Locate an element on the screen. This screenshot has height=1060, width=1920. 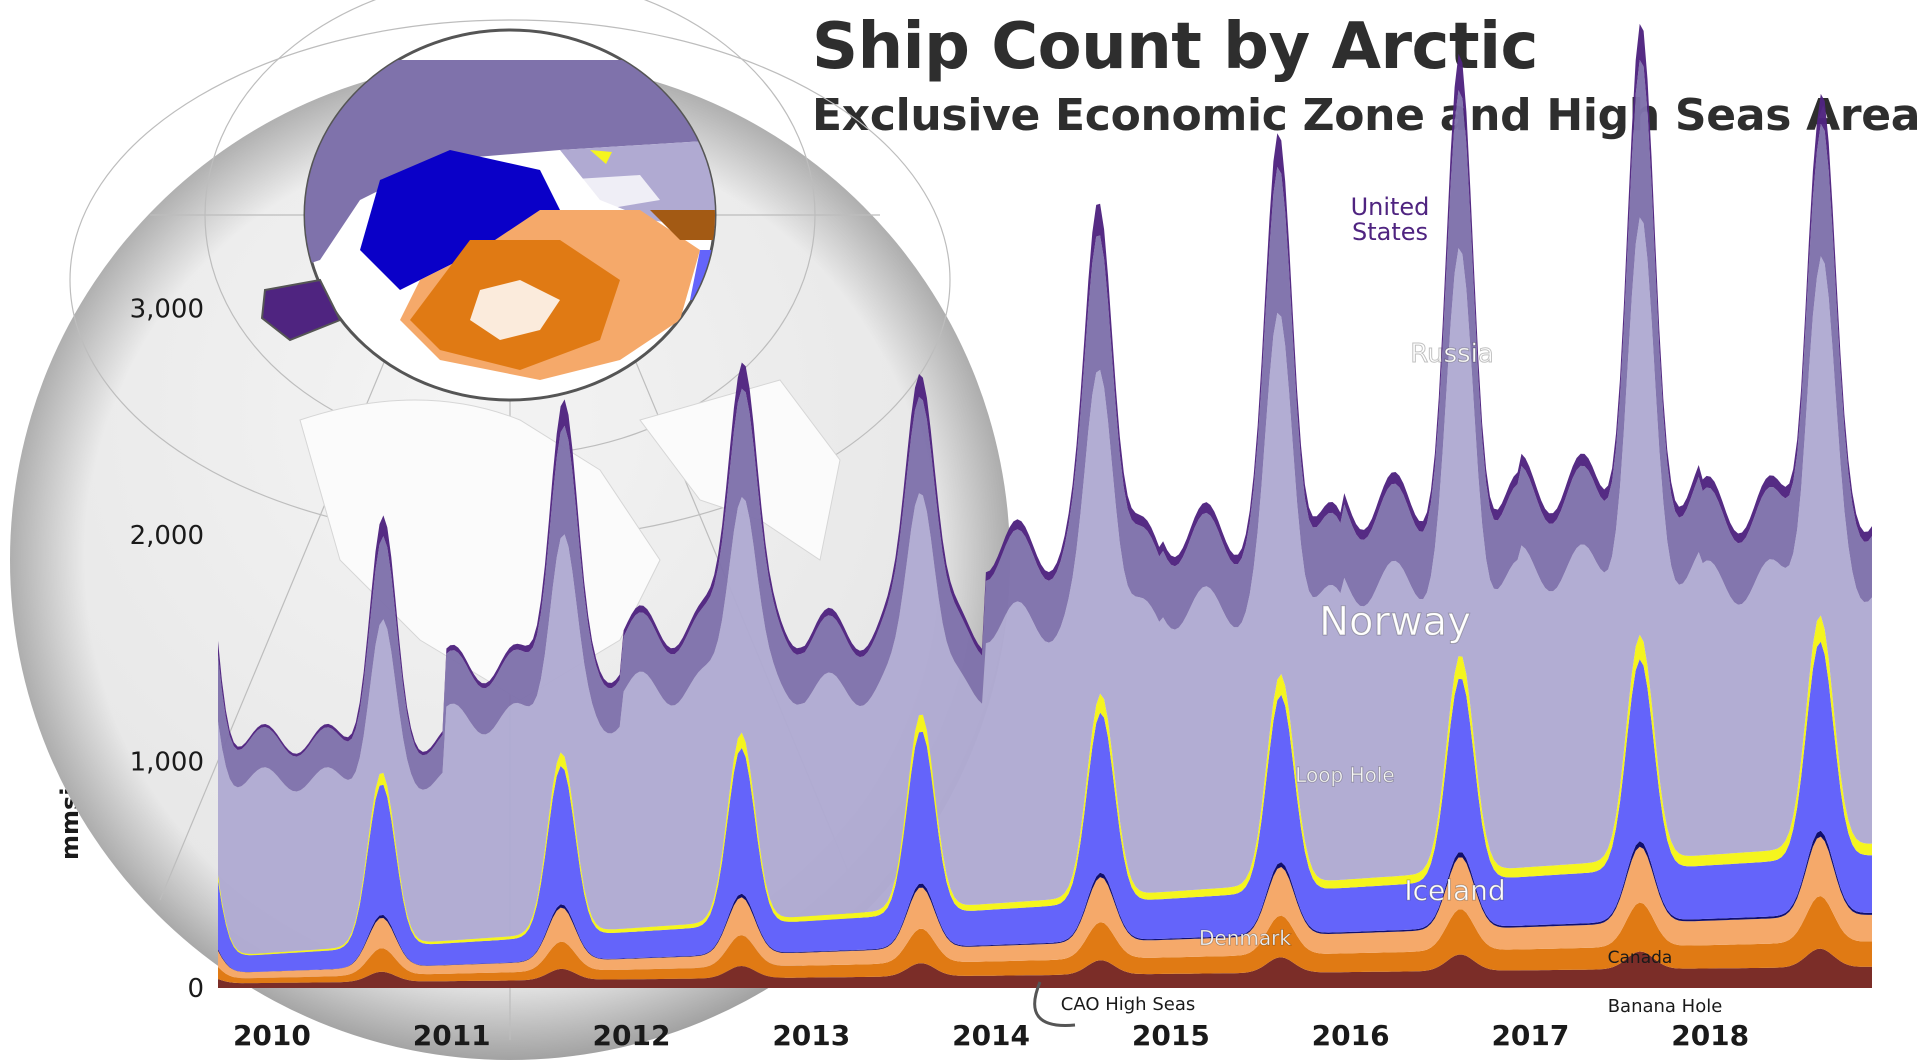
label-cao-high-seas: CAO High Seas is located at coordinates (1128, 1004).